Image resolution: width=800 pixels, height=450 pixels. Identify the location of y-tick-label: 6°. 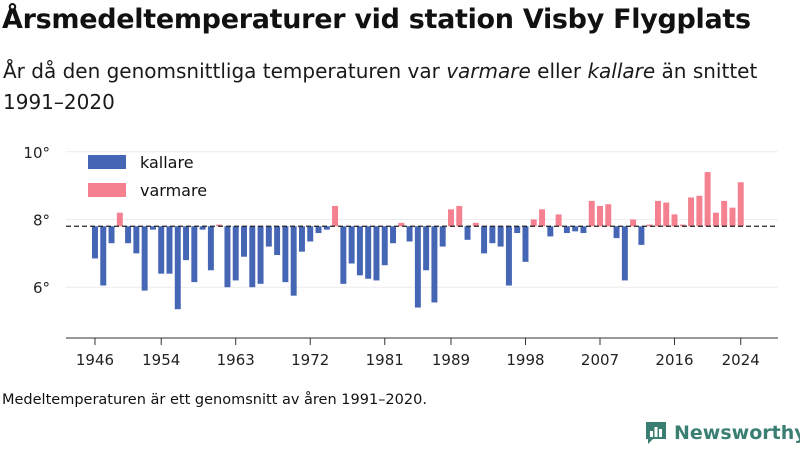
(41, 288).